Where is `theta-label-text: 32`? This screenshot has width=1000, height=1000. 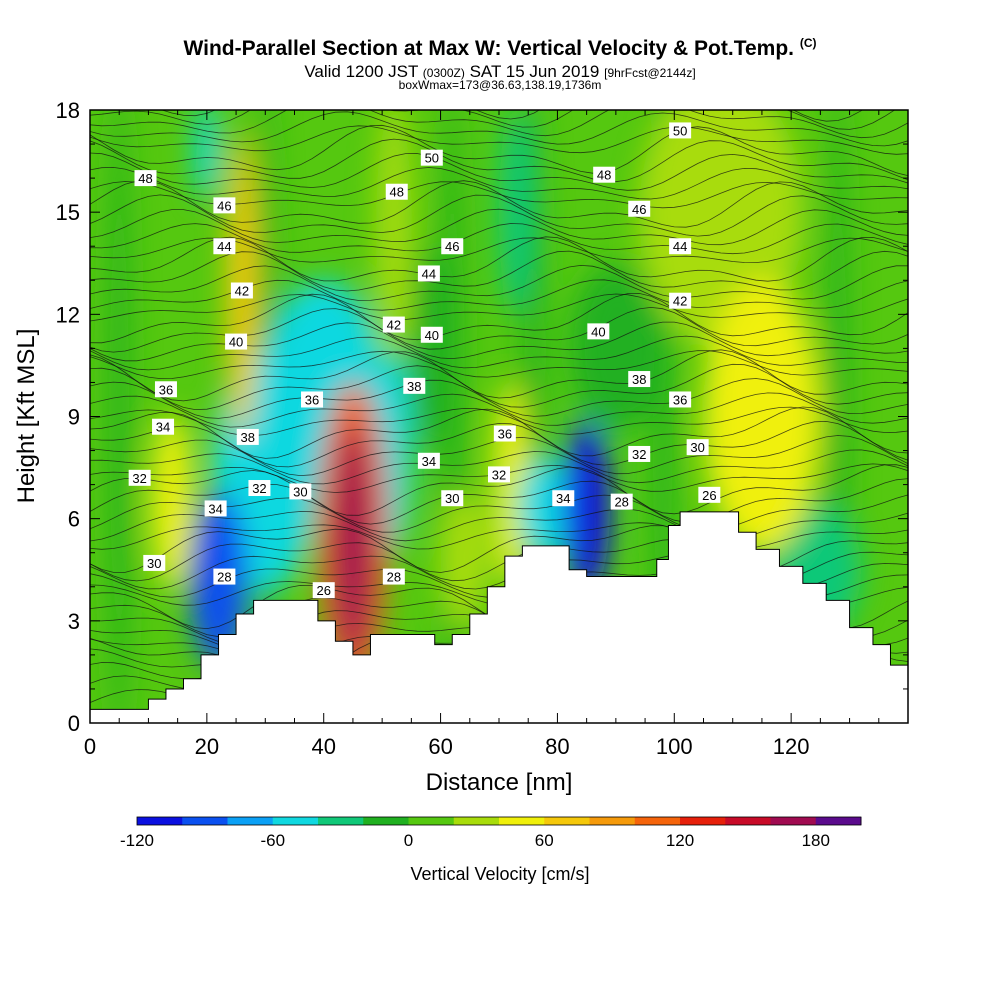 theta-label-text: 32 is located at coordinates (499, 474).